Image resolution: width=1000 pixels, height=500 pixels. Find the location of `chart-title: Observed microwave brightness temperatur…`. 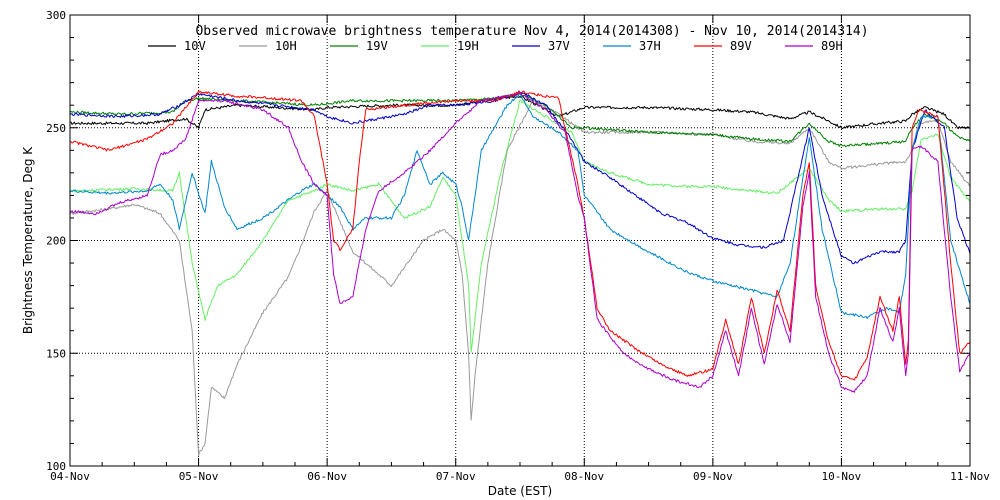

chart-title: Observed microwave brightness temperatur… is located at coordinates (531, 31).